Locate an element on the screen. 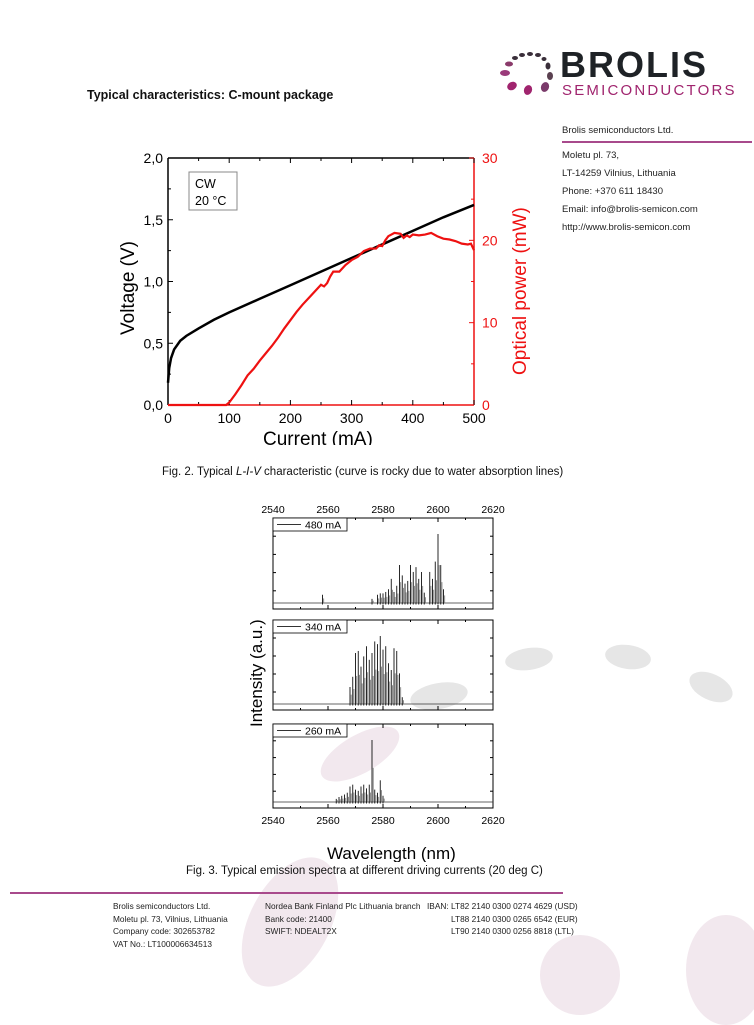 The image size is (754, 1025). company-phone: Phone: +370 611 18430 is located at coordinates (612, 191).